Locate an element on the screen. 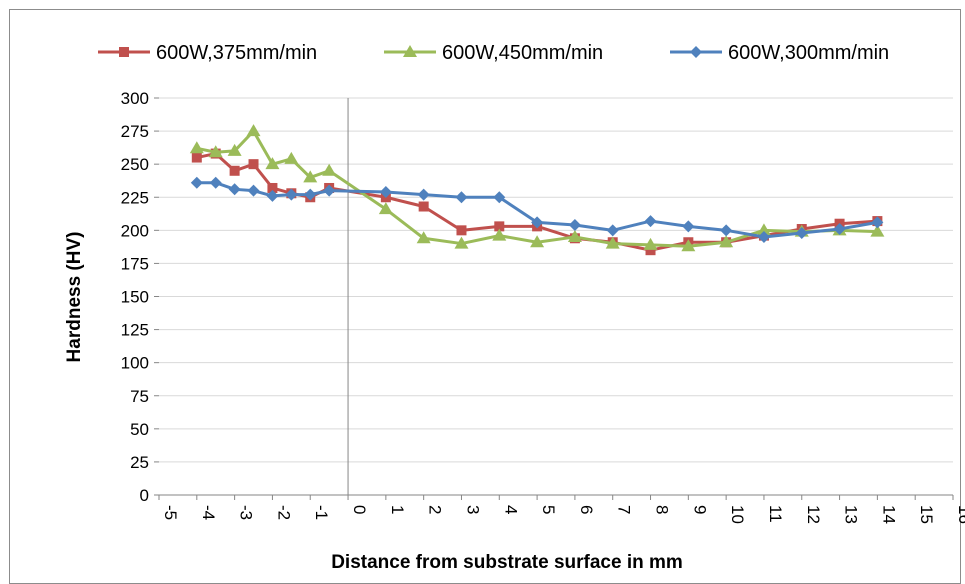  x-tick-label: 8 is located at coordinates (662, 509).